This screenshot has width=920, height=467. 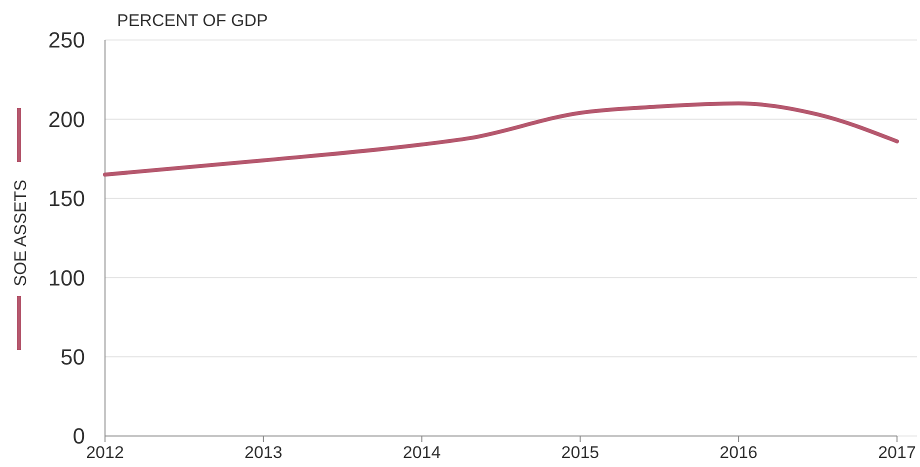 I want to click on x-tick-label: 2013, so click(x=263, y=452).